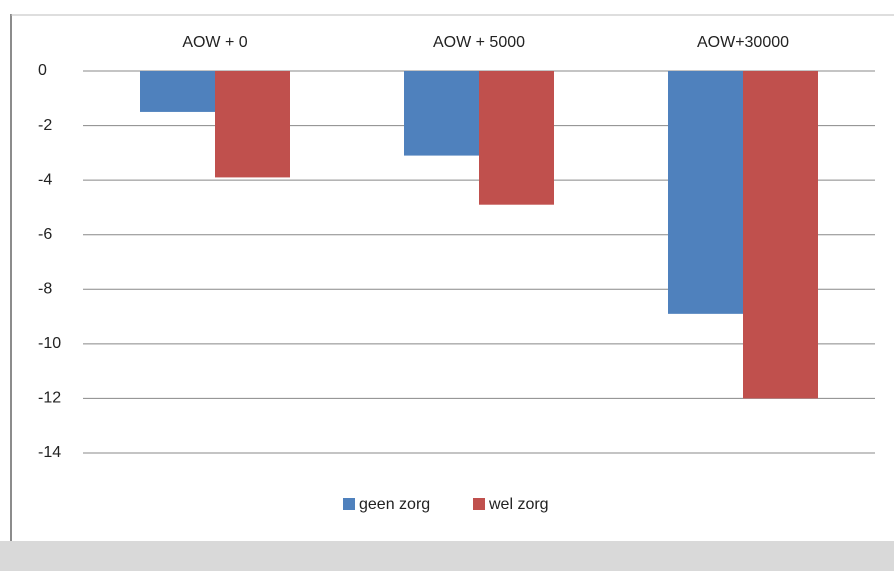 This screenshot has width=894, height=571. I want to click on category-label: AOW + 5000, so click(479, 42).